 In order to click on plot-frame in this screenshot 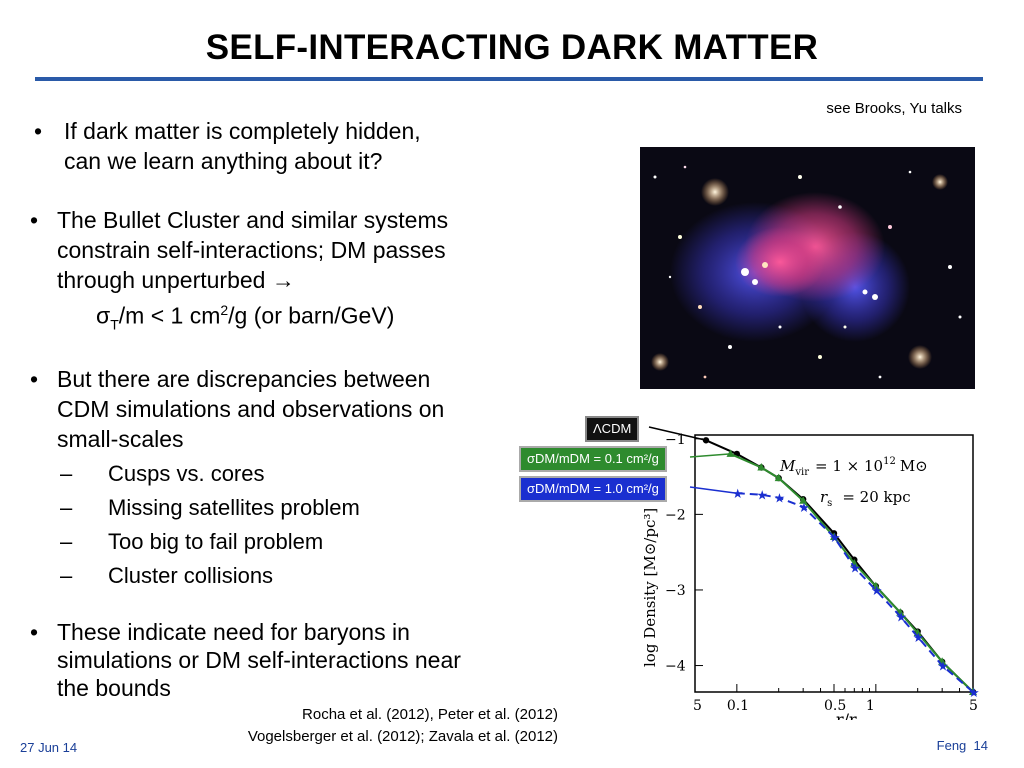, I will do `click(834, 563)`.